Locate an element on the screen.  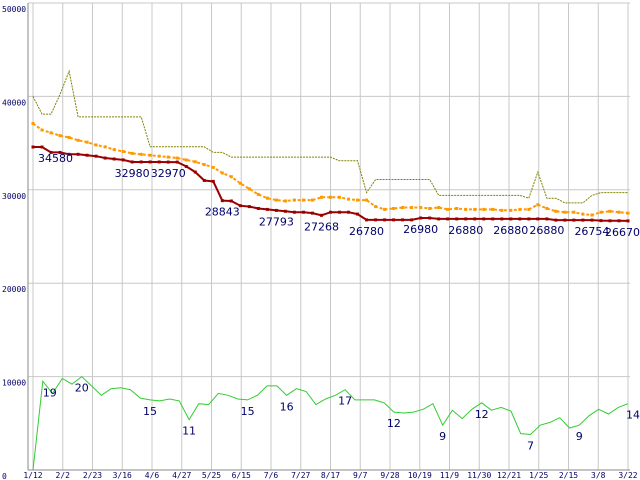
data-label: 20 is located at coordinates (82, 388).